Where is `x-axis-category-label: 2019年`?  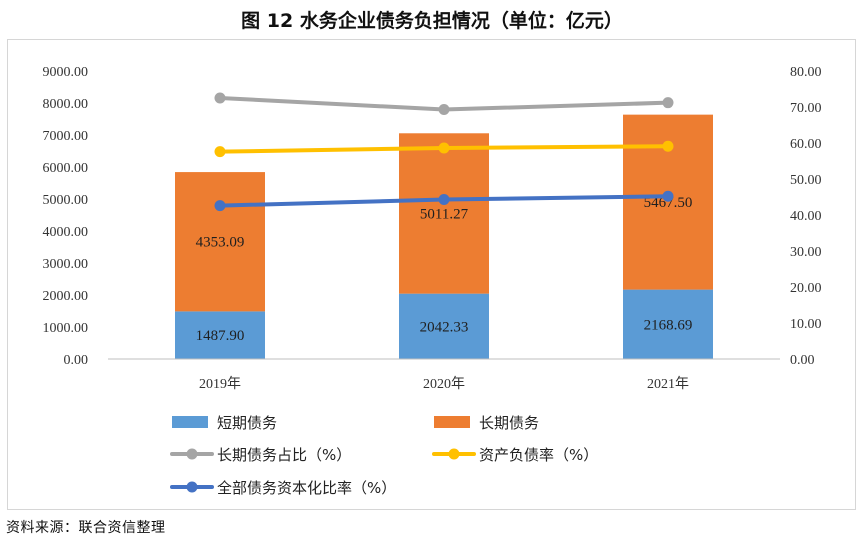 x-axis-category-label: 2019年 is located at coordinates (220, 384).